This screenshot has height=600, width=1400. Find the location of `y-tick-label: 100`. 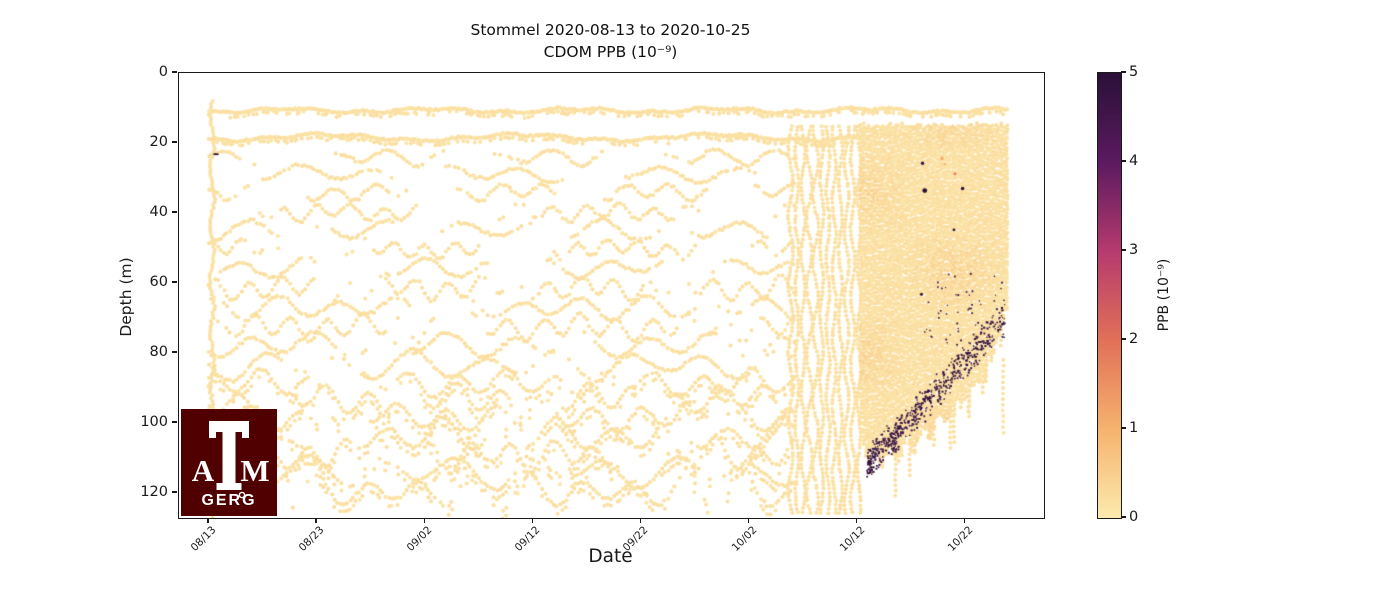

y-tick-label: 100 is located at coordinates (154, 421).